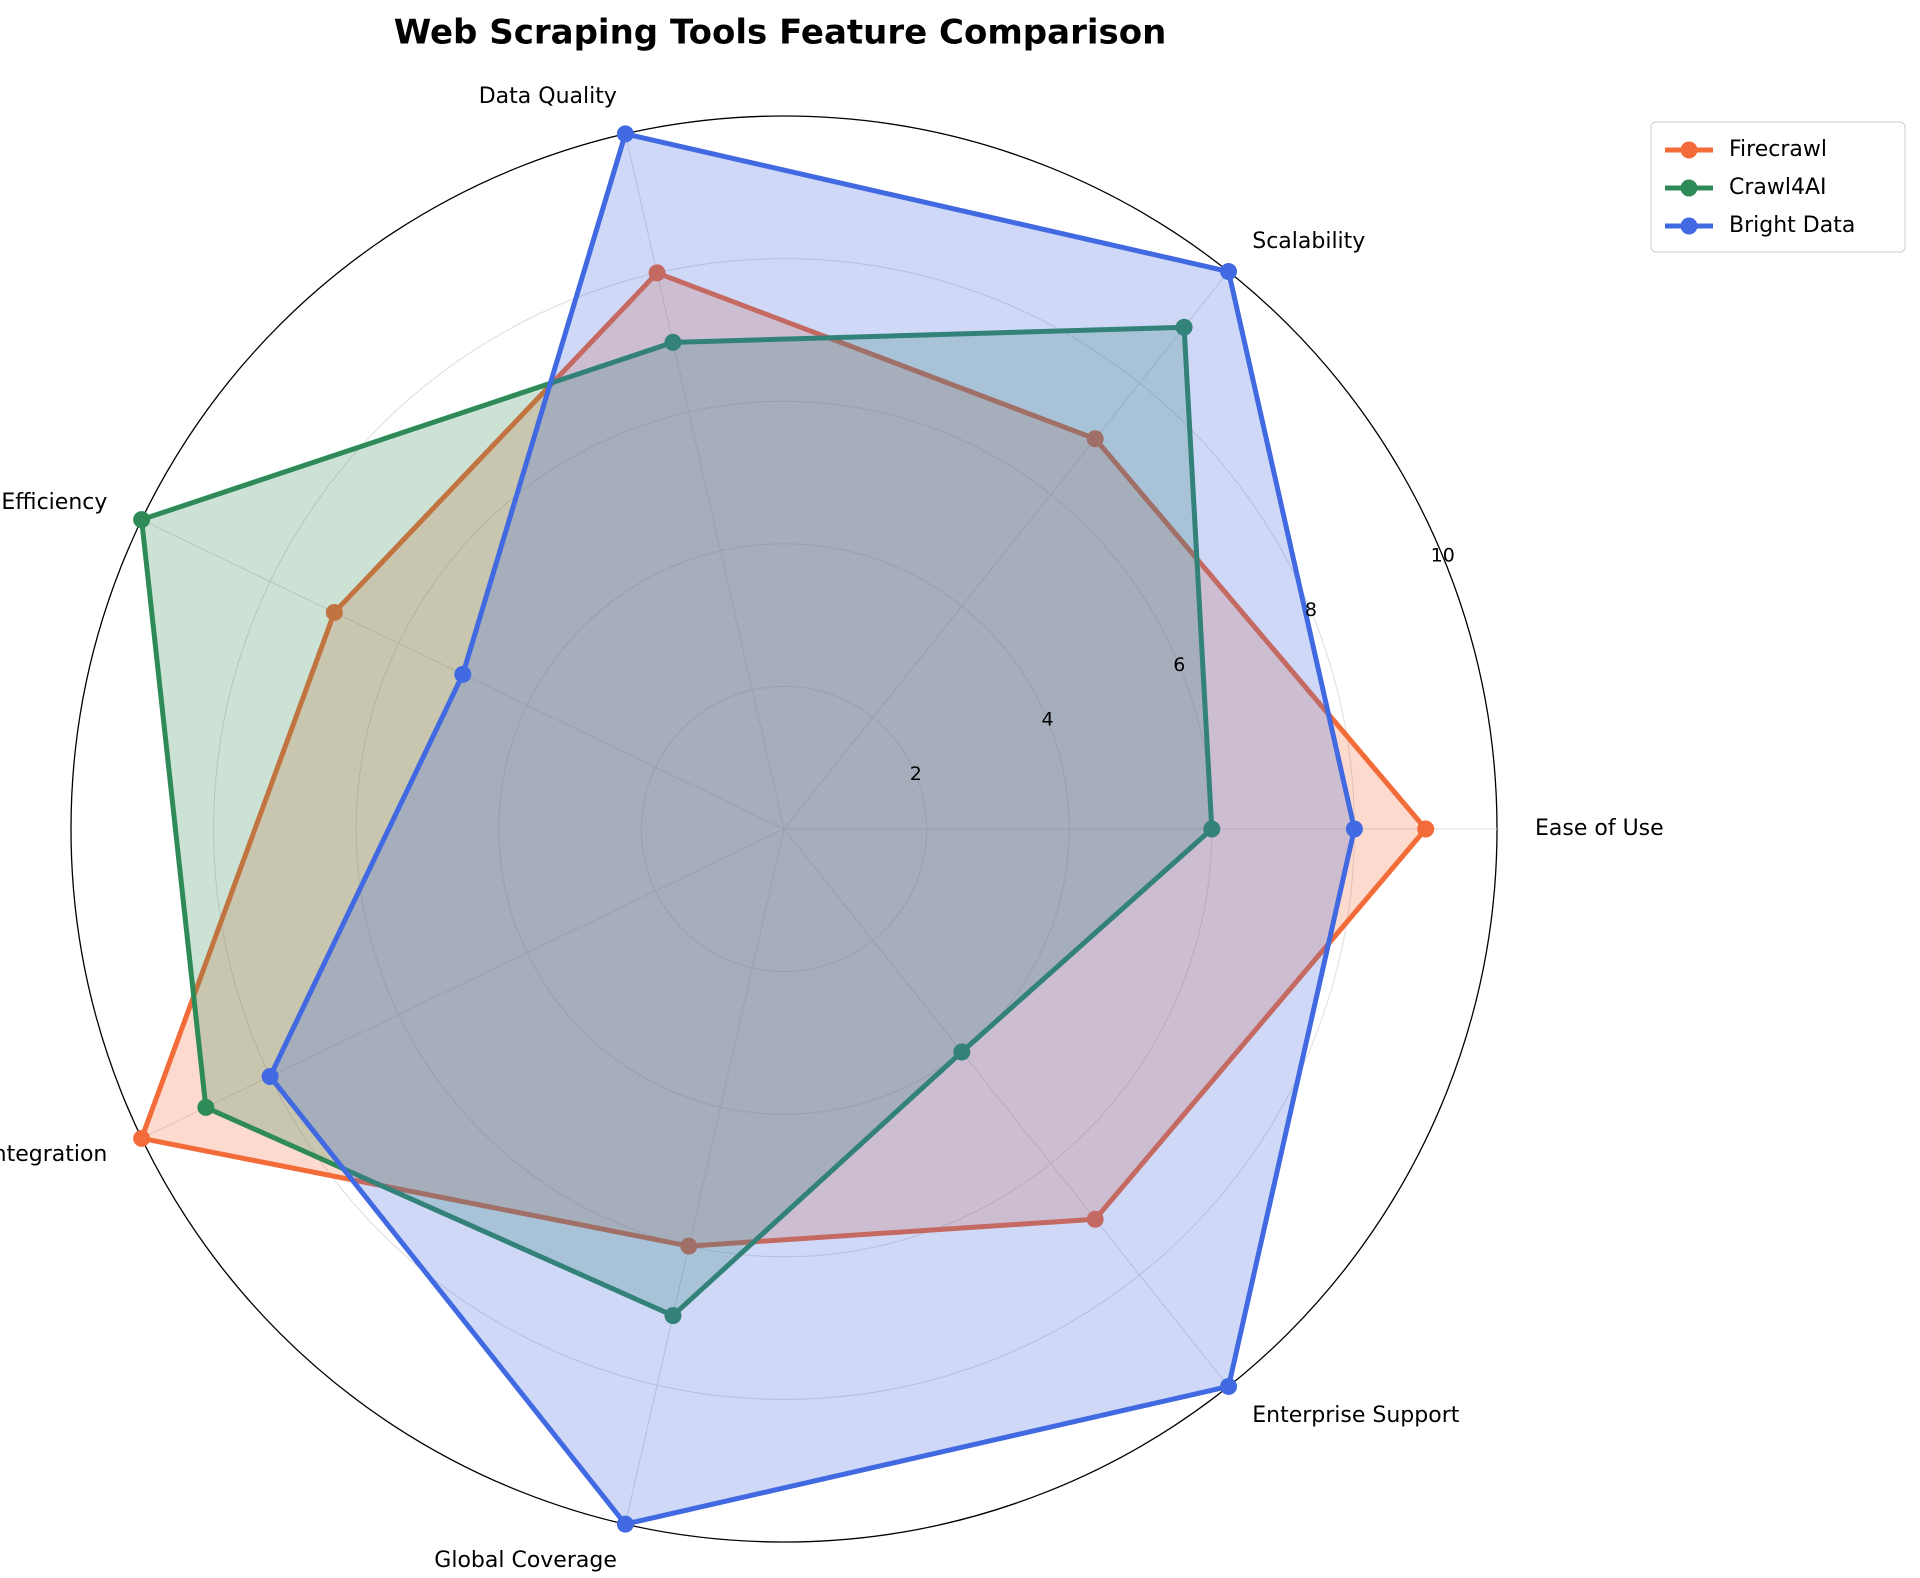 This screenshot has height=1578, width=1920. What do you see at coordinates (53, 1154) in the screenshot?
I see `category-label: AI Integration` at bounding box center [53, 1154].